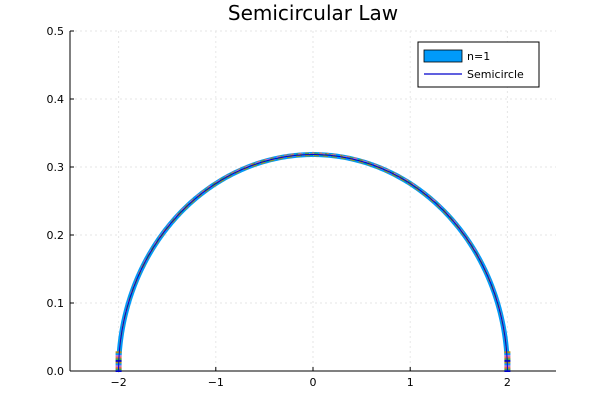 This screenshot has height=400, width=600. What do you see at coordinates (56, 31) in the screenshot?
I see `y-tick-label: 0.5` at bounding box center [56, 31].